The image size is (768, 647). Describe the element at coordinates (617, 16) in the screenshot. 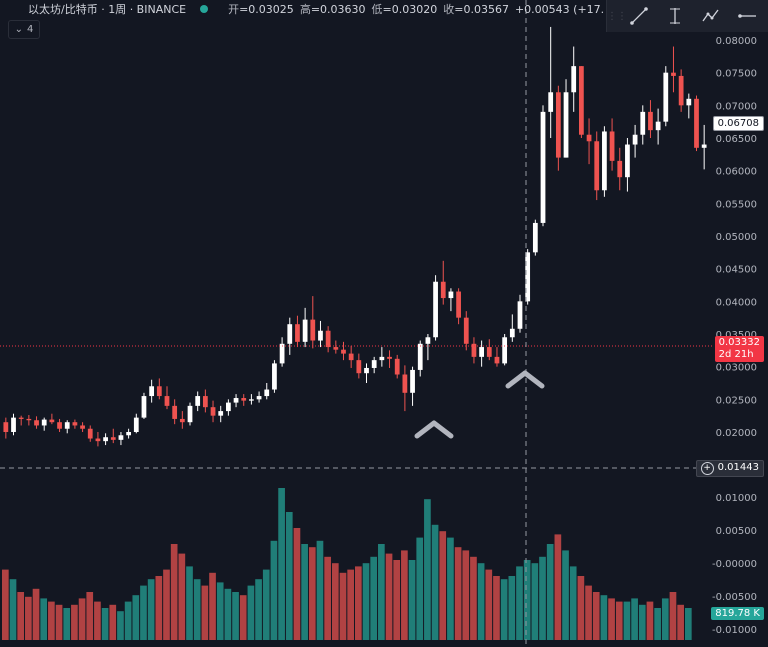

I see `drag-handle-icon: ⋮⋮` at that location.